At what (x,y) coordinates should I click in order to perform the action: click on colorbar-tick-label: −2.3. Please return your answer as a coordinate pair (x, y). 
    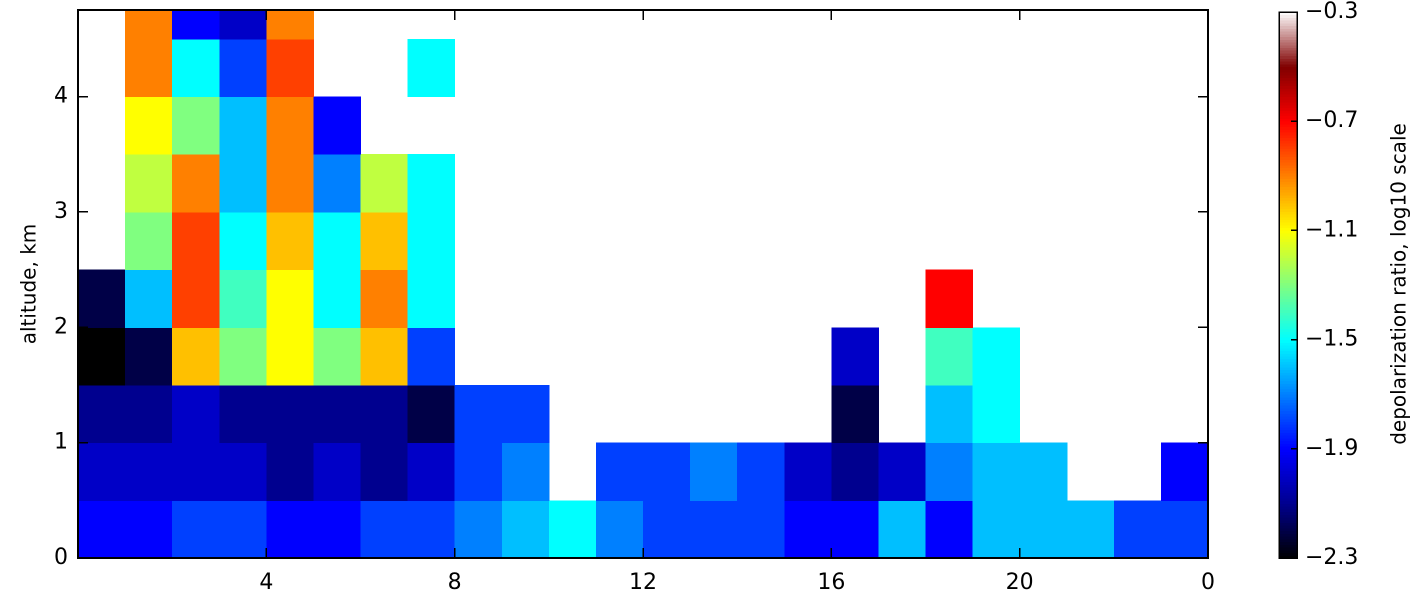
    Looking at the image, I should click on (1331, 557).